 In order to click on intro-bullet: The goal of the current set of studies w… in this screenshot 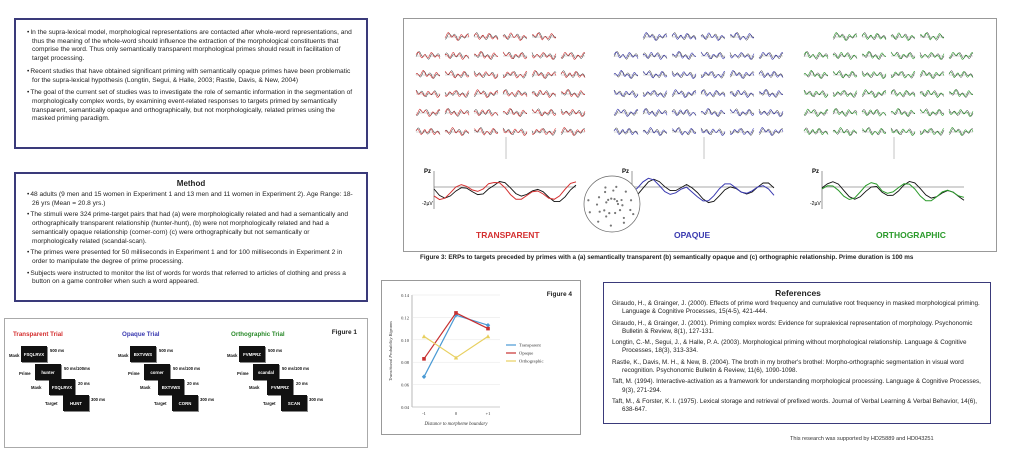, I will do `click(191, 106)`.